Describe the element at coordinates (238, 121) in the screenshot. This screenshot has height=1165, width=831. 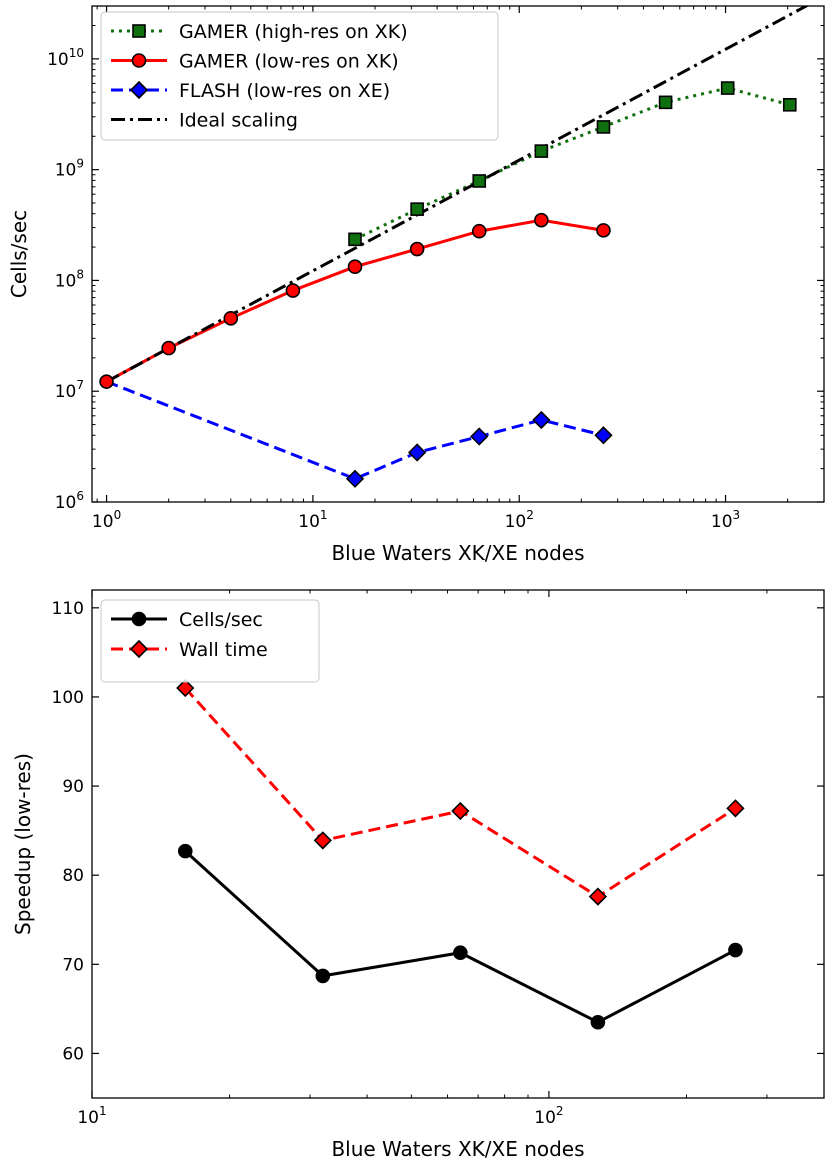
I see `legend-label: Ideal scaling` at that location.